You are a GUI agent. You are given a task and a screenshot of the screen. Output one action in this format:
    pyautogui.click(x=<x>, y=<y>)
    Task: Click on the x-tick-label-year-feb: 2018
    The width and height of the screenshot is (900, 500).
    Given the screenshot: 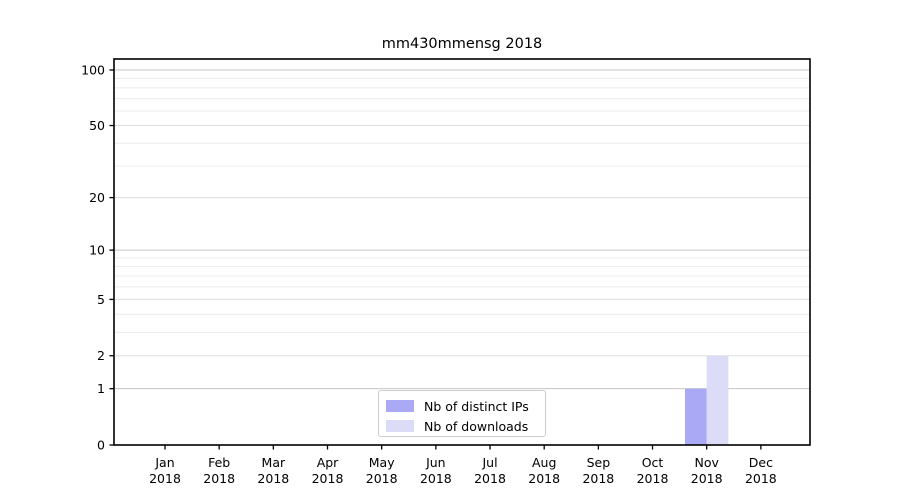 What is the action you would take?
    pyautogui.click(x=219, y=478)
    